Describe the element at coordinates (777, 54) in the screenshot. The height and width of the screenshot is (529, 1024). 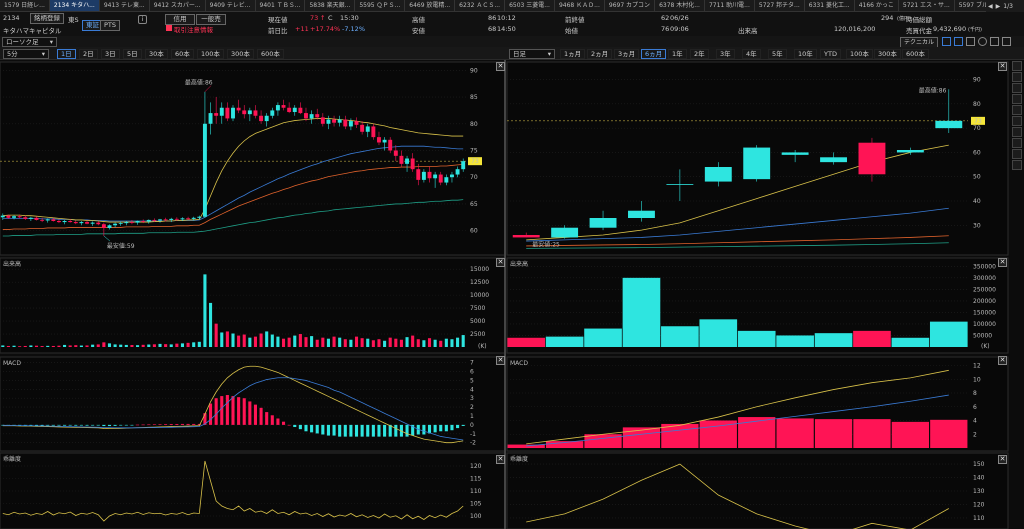
I see `right-period-button: 5年` at that location.